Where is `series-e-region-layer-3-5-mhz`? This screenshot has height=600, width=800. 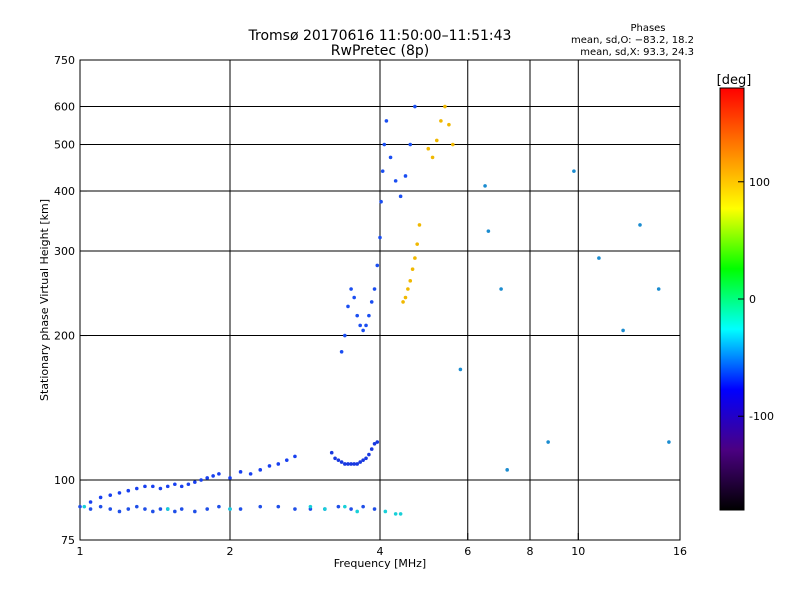 series-e-region-layer-3-5-mhz is located at coordinates (354, 453).